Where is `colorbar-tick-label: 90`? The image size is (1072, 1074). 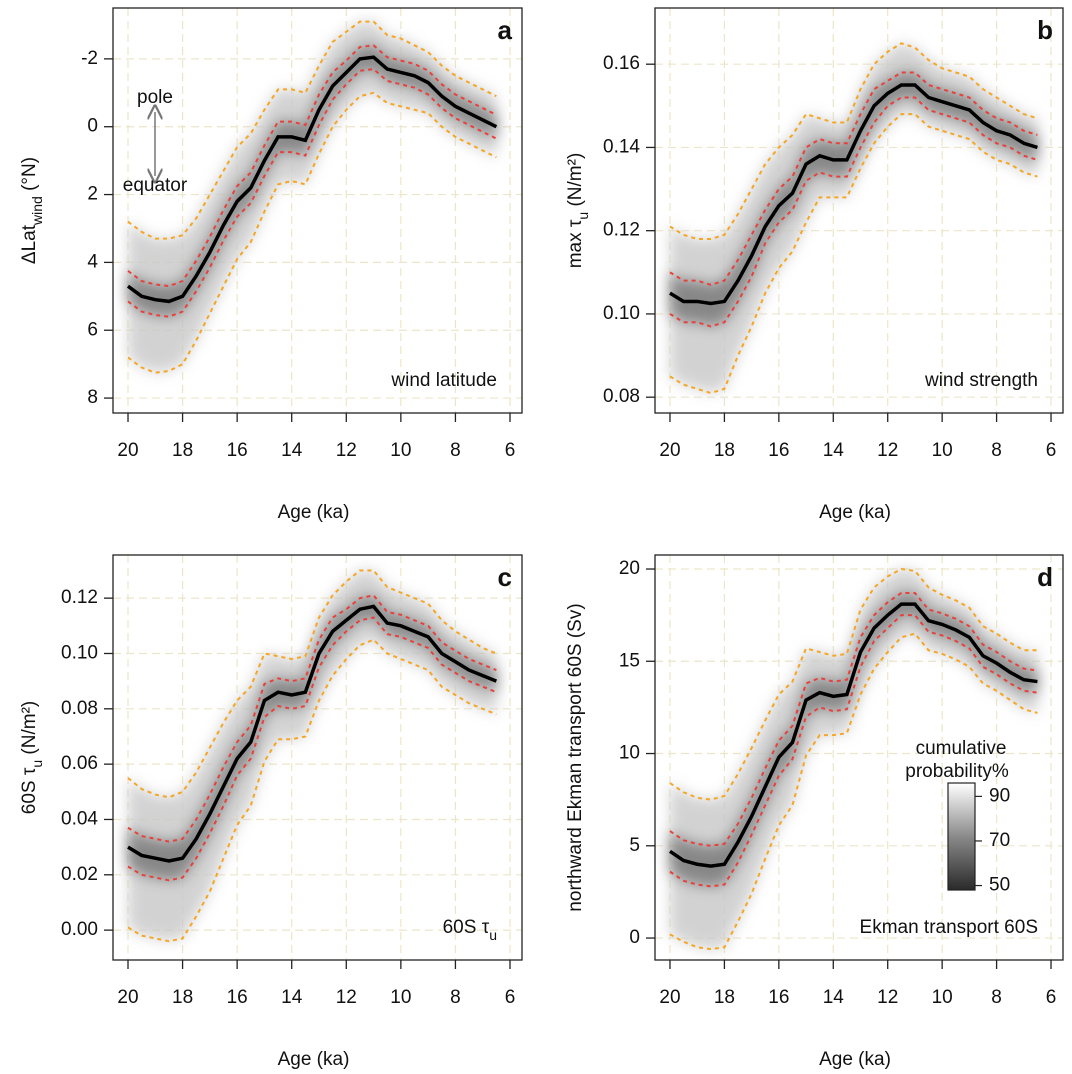
colorbar-tick-label: 90 is located at coordinates (999, 795).